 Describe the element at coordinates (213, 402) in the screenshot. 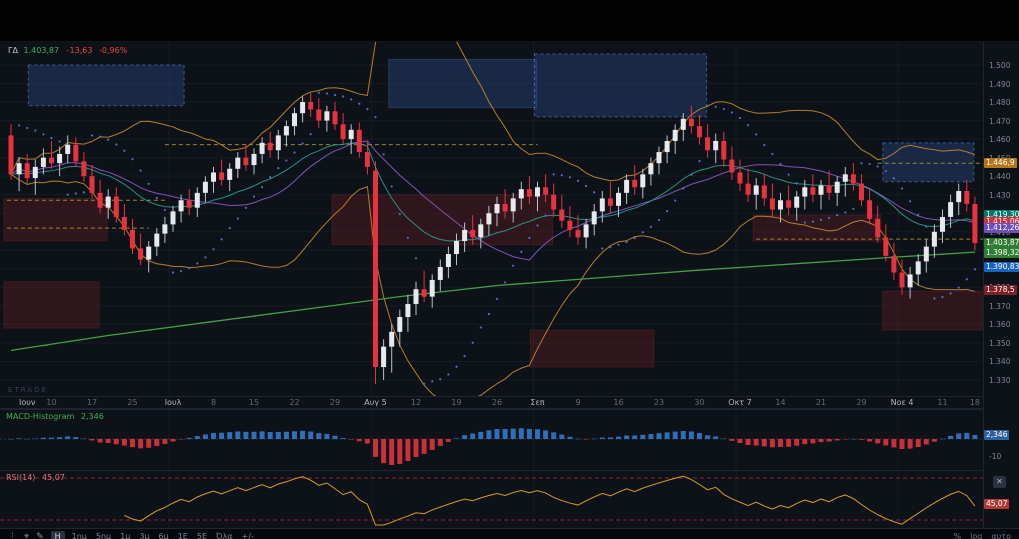

I see `time-label: 8` at that location.